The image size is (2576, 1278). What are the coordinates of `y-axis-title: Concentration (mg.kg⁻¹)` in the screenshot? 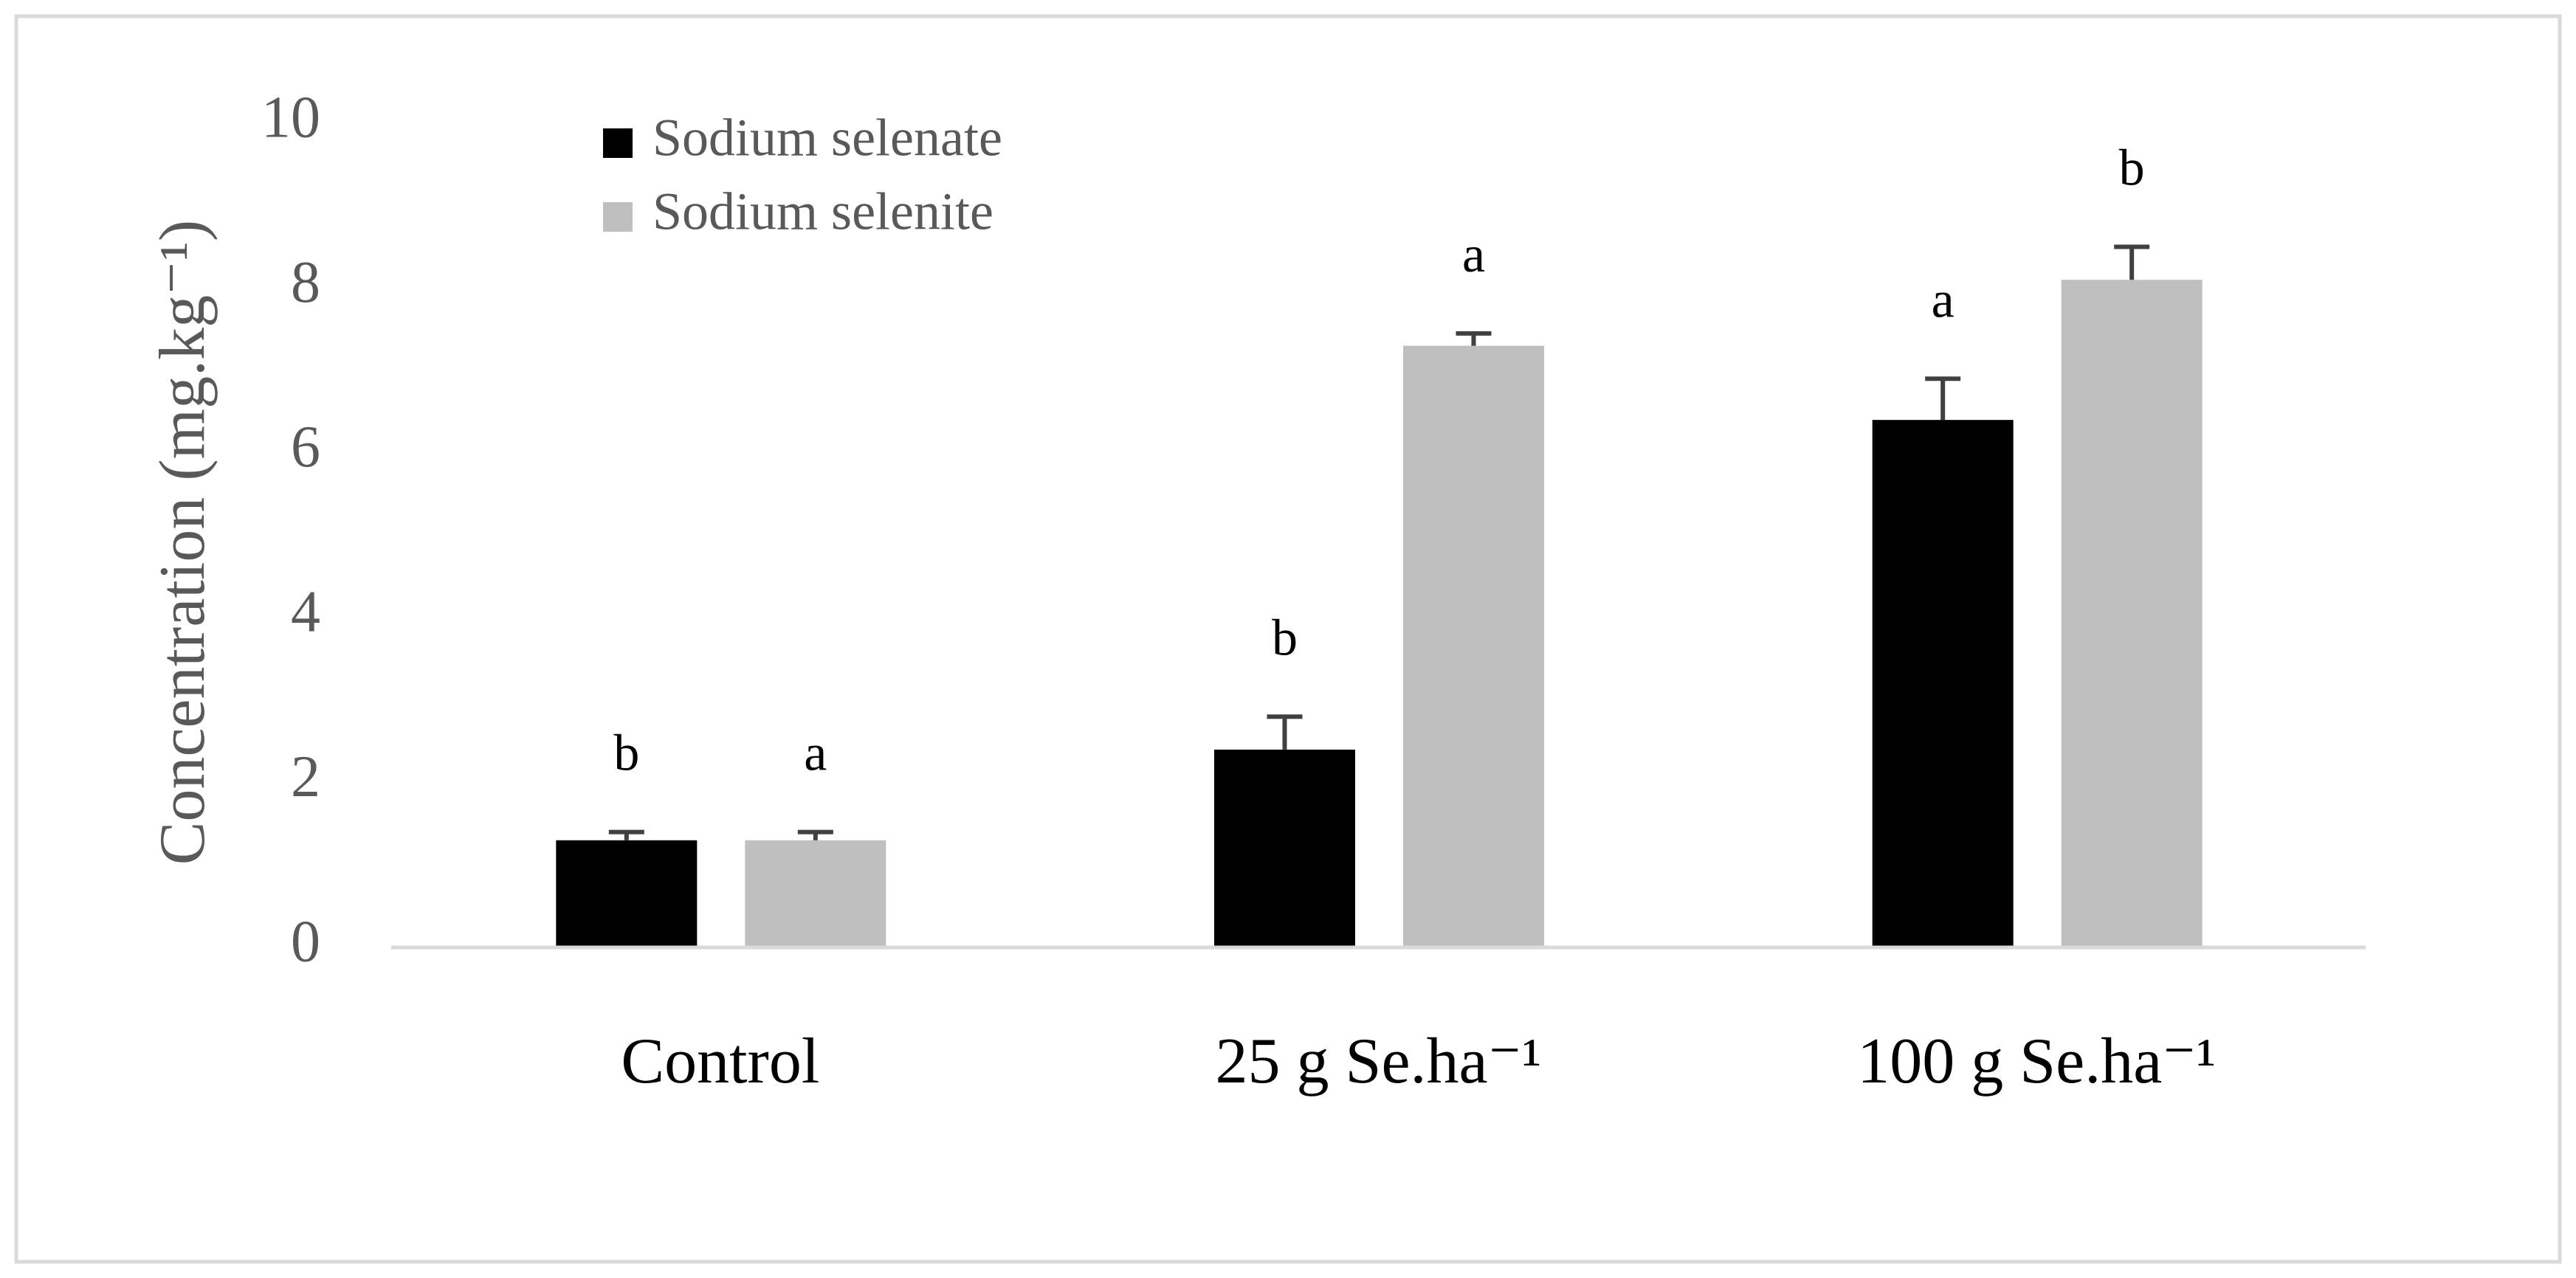 It's located at (183, 542).